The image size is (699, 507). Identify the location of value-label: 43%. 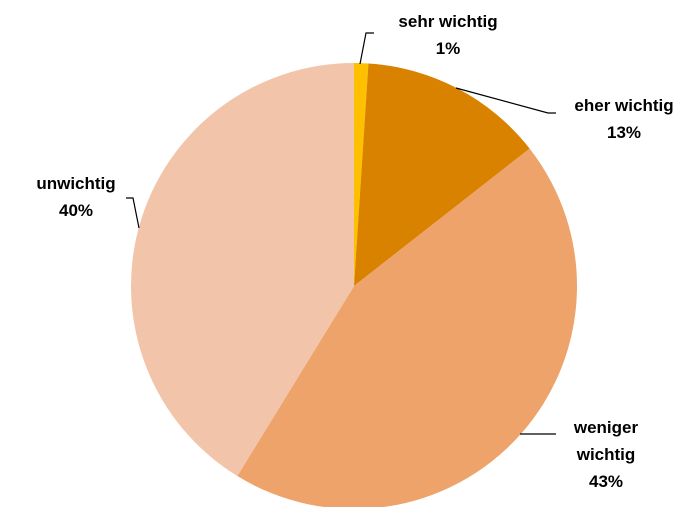
(606, 481).